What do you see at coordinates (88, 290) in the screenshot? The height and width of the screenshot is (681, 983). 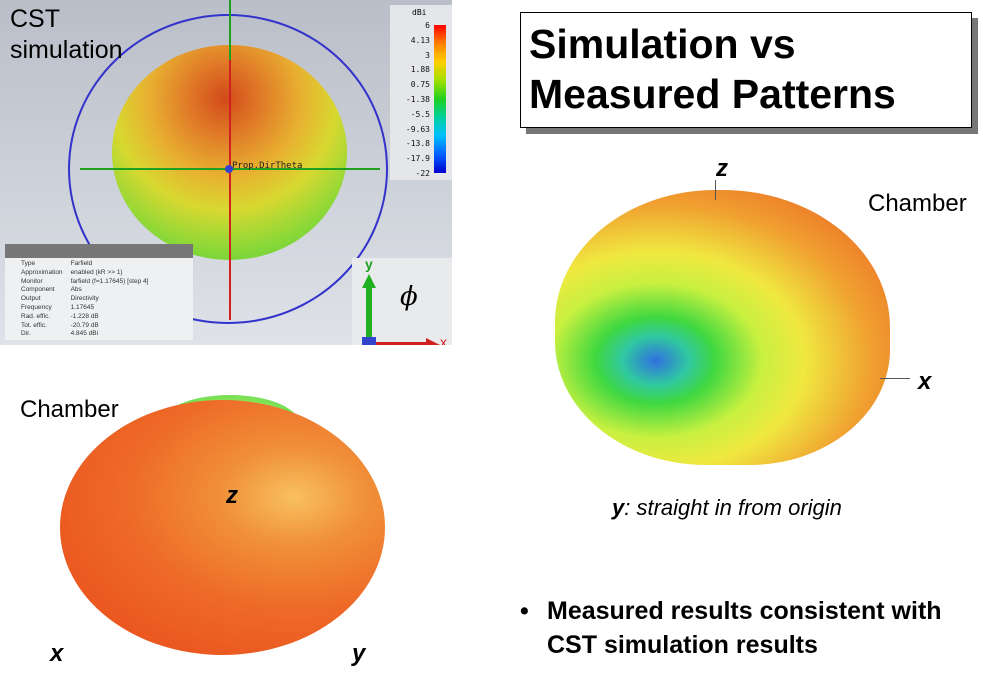 I see `info-row: Component Abs` at bounding box center [88, 290].